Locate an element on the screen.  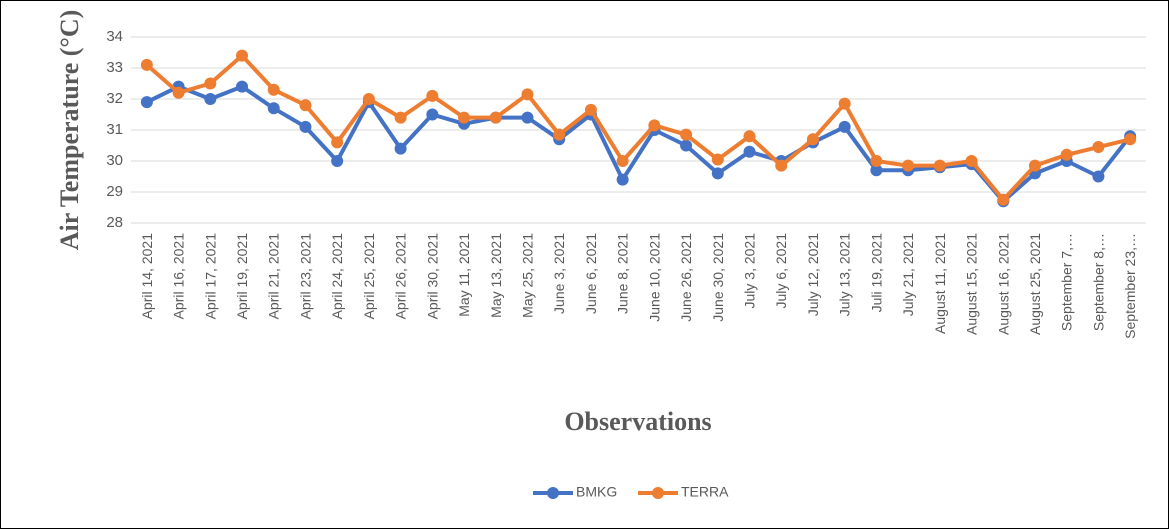
y-tick-label: 31 is located at coordinates (114, 129).